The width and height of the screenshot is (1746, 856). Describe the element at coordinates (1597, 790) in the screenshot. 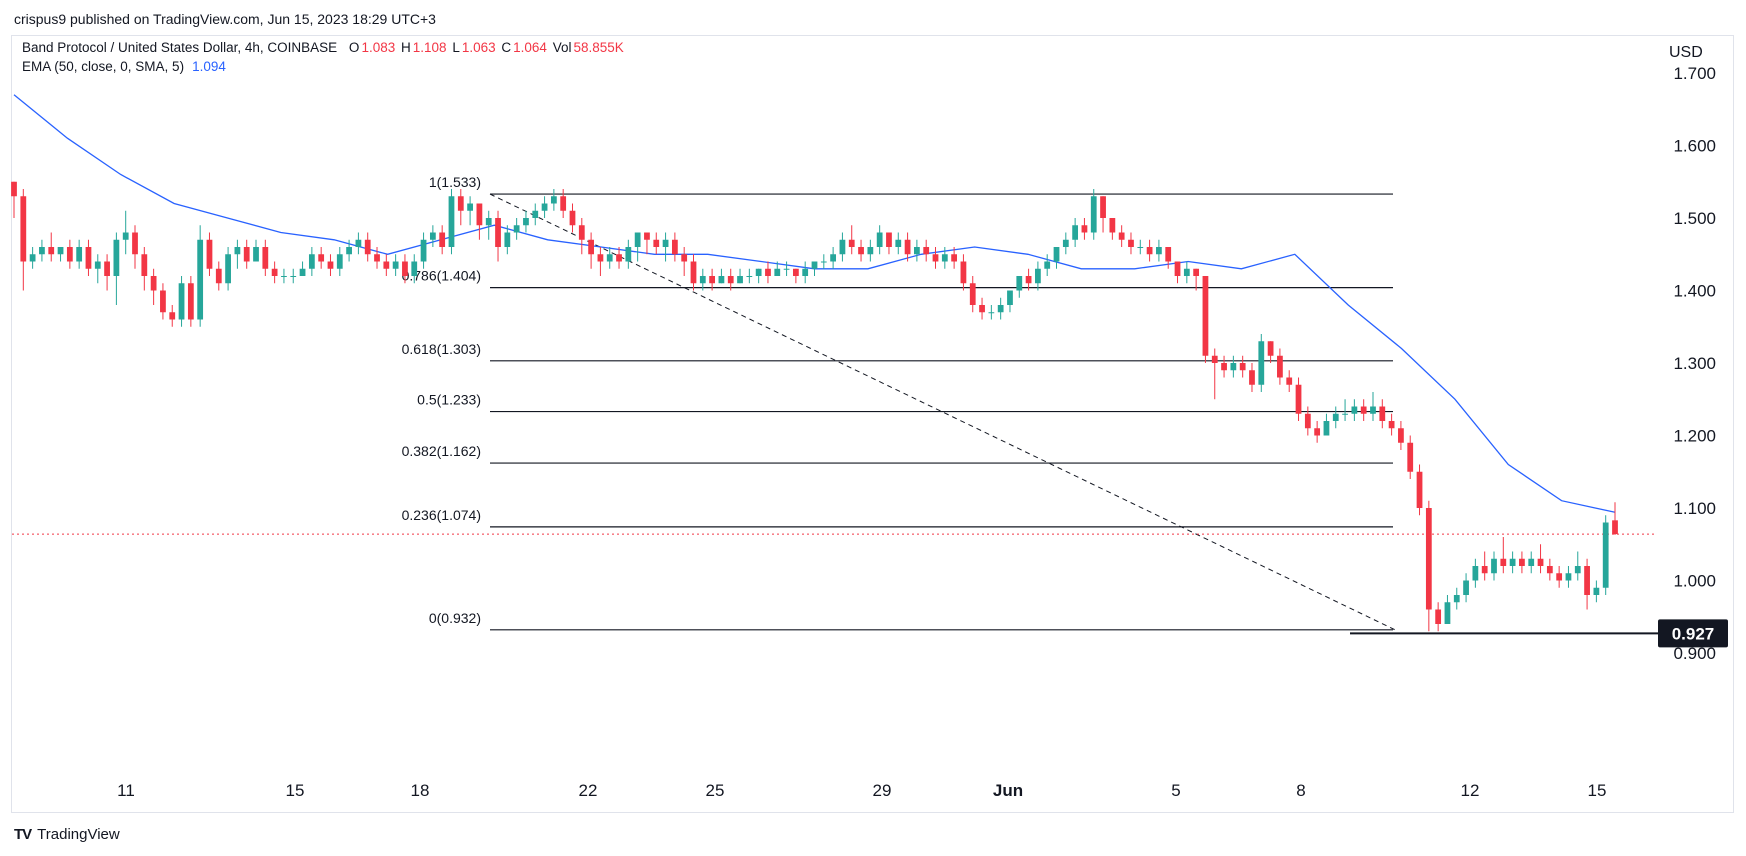

I see `x-tick-label: 15` at that location.